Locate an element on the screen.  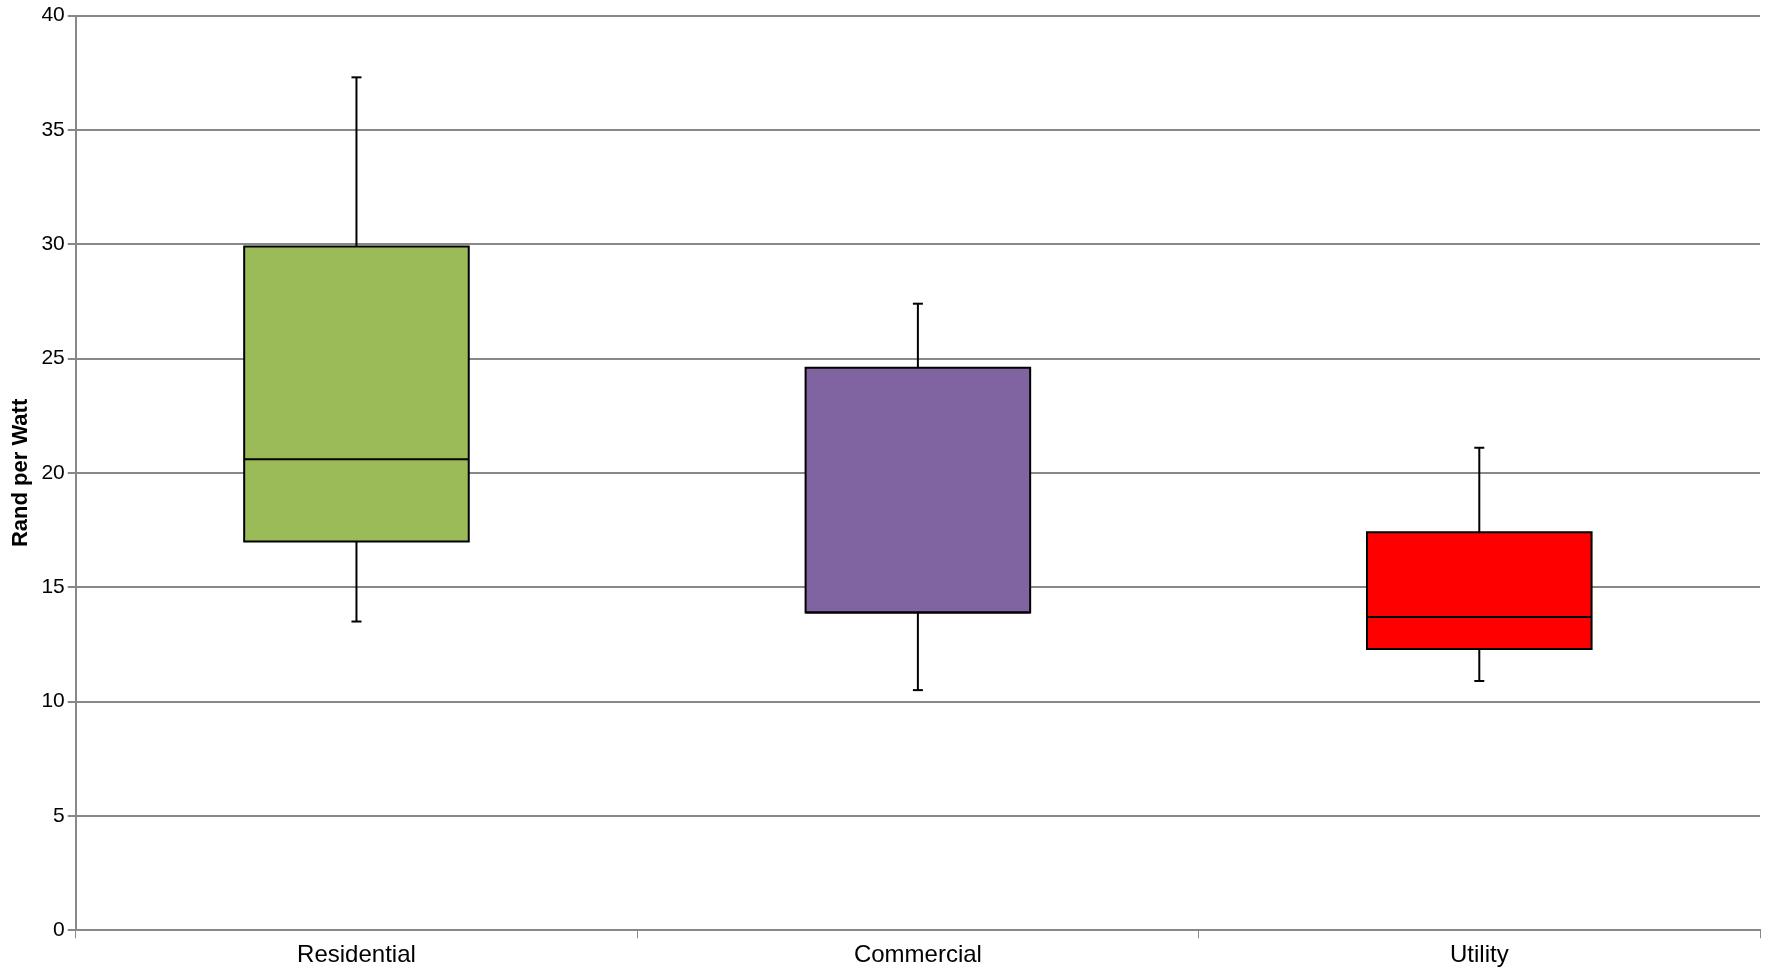
y-tick-label: 10 is located at coordinates (53, 700).